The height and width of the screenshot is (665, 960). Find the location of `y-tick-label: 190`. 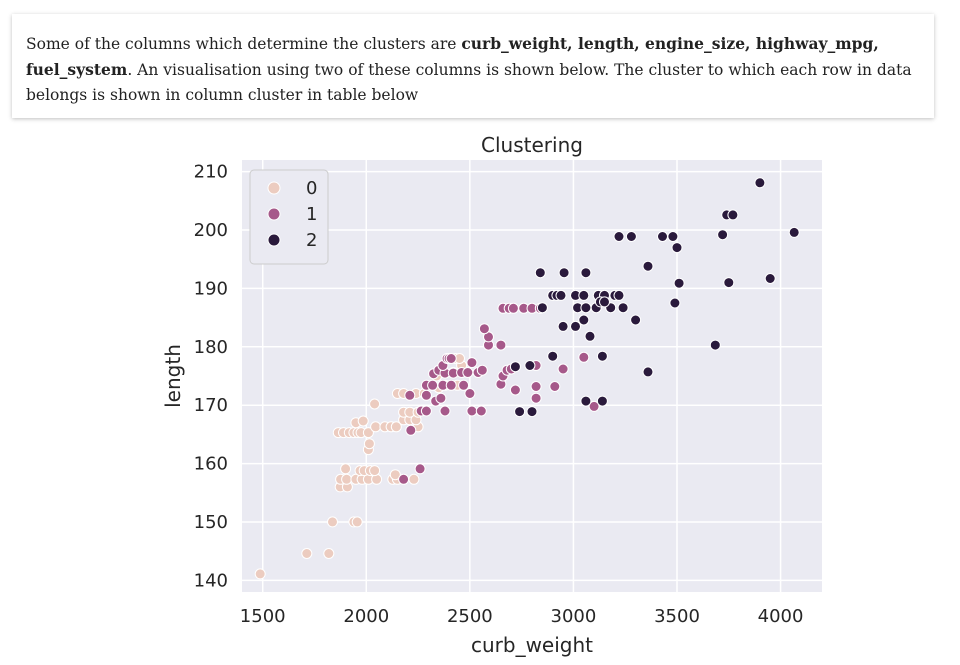

y-tick-label: 190 is located at coordinates (211, 288).